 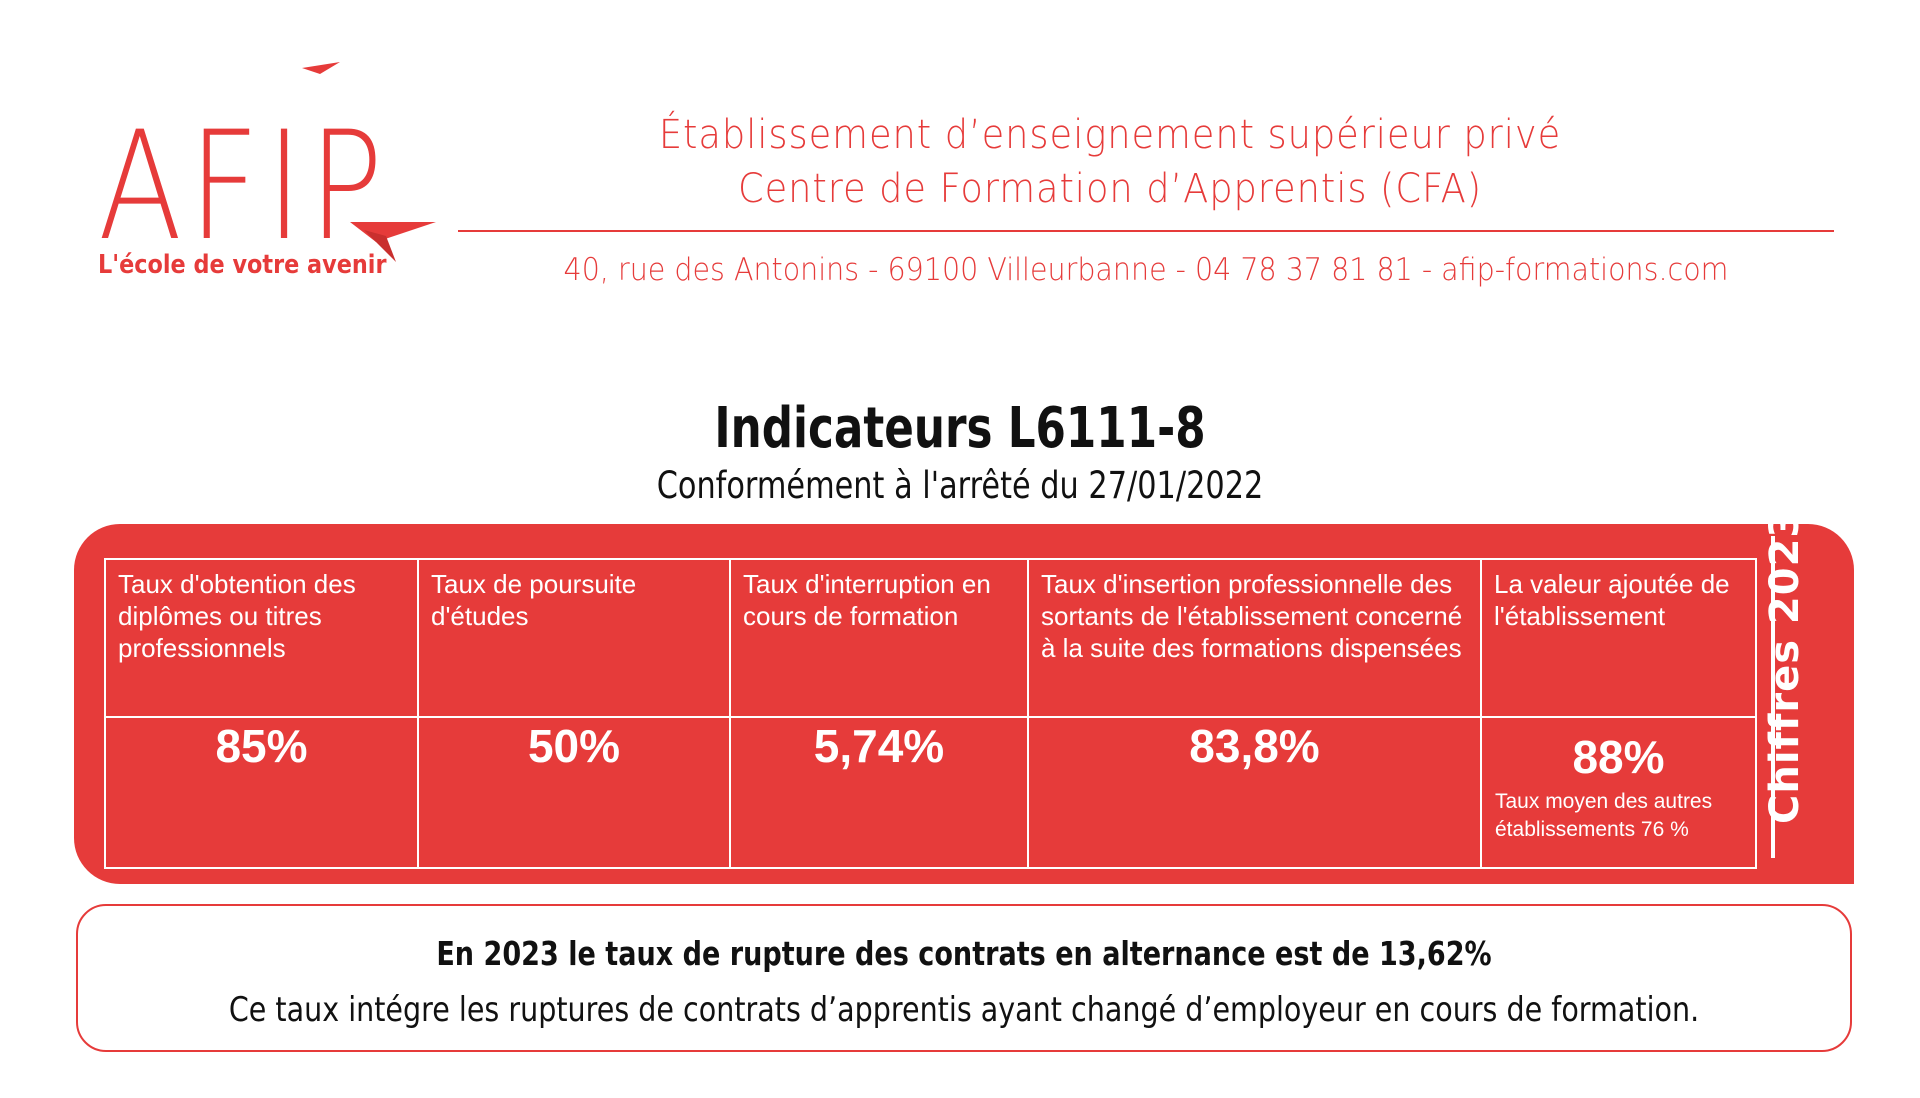 What do you see at coordinates (574, 638) in the screenshot?
I see `indicator-label-poursuite: Taux de poursuite d'études` at bounding box center [574, 638].